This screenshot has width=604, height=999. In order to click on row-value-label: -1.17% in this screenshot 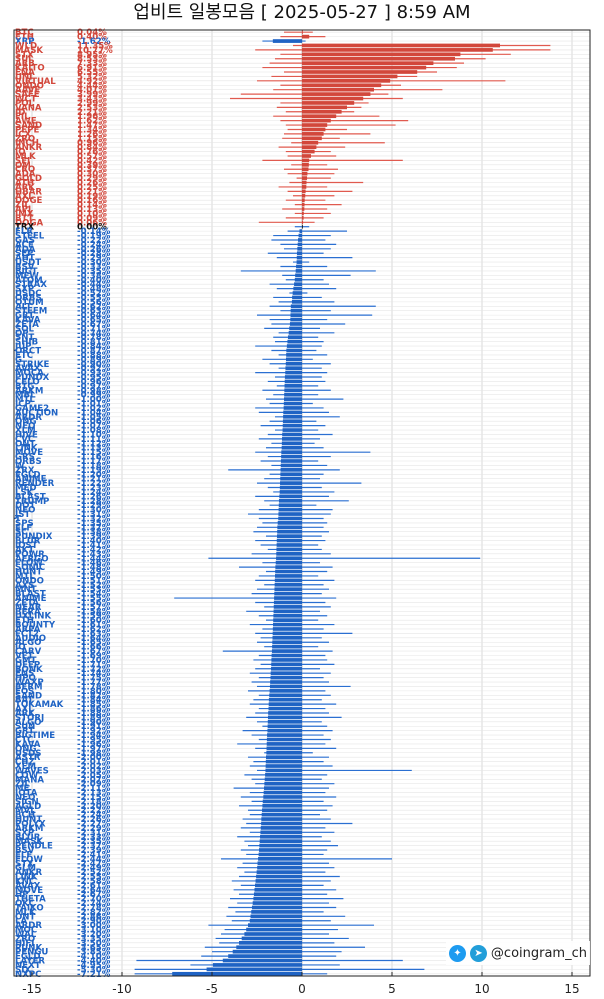, I will do `click(94, 462)`.